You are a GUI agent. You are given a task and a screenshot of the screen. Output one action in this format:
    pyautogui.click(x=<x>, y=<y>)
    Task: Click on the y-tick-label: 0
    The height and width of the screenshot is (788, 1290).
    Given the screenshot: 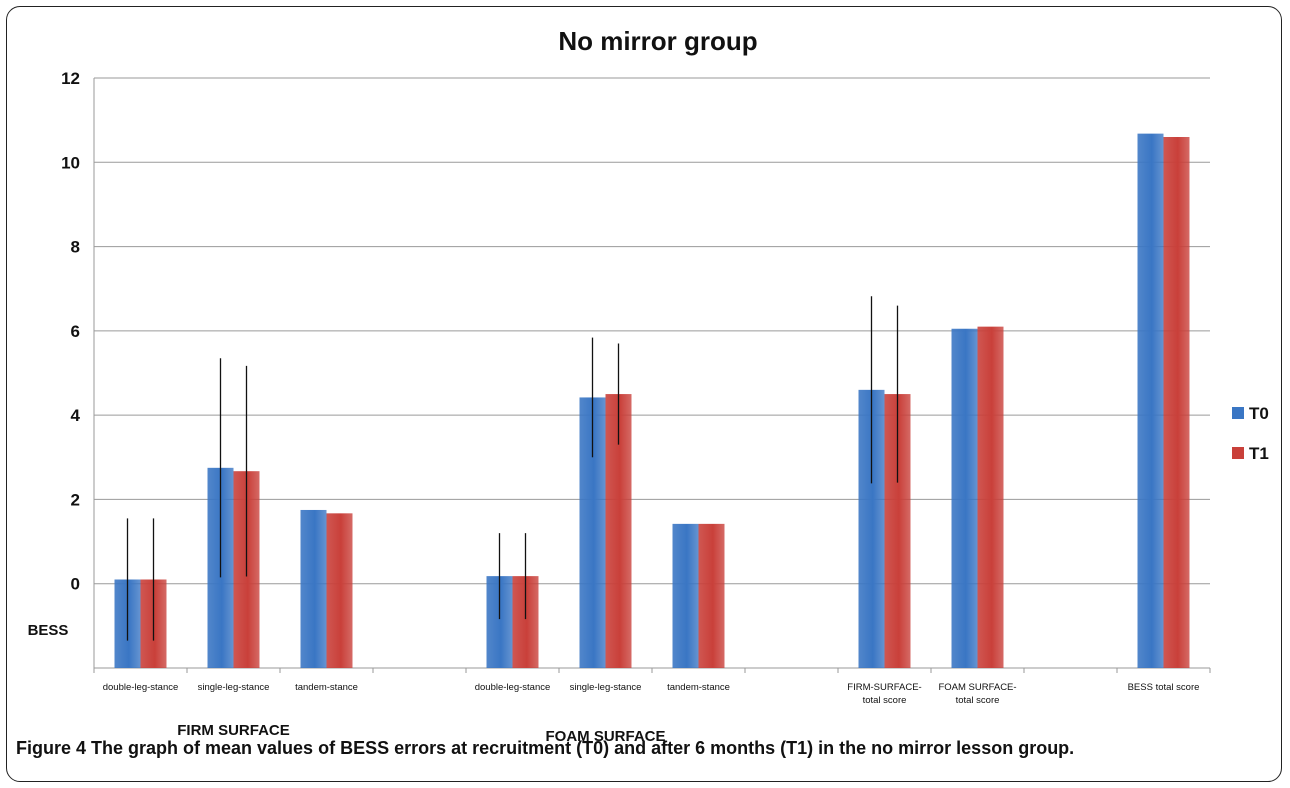 What is the action you would take?
    pyautogui.click(x=75, y=584)
    